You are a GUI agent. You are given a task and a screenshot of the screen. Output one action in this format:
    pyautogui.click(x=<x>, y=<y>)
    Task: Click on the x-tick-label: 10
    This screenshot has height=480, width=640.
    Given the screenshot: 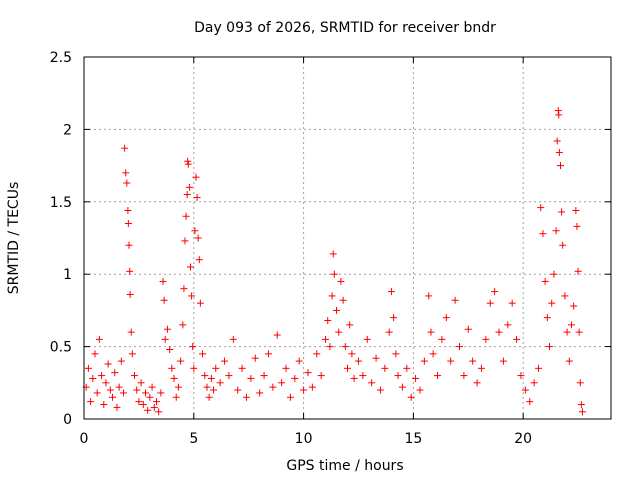 What is the action you would take?
    pyautogui.click(x=304, y=439)
    